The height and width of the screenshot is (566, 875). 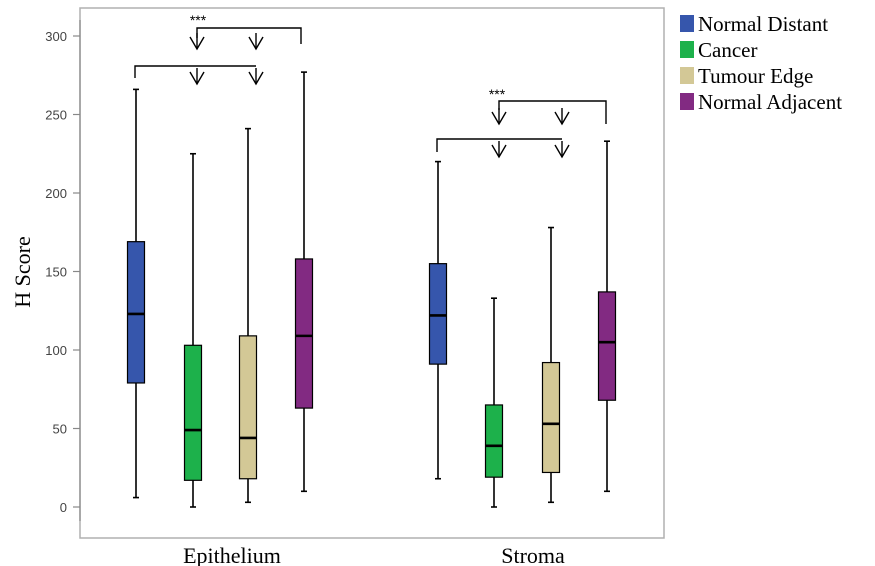 What do you see at coordinates (56, 350) in the screenshot?
I see `y-tick-label: 100` at bounding box center [56, 350].